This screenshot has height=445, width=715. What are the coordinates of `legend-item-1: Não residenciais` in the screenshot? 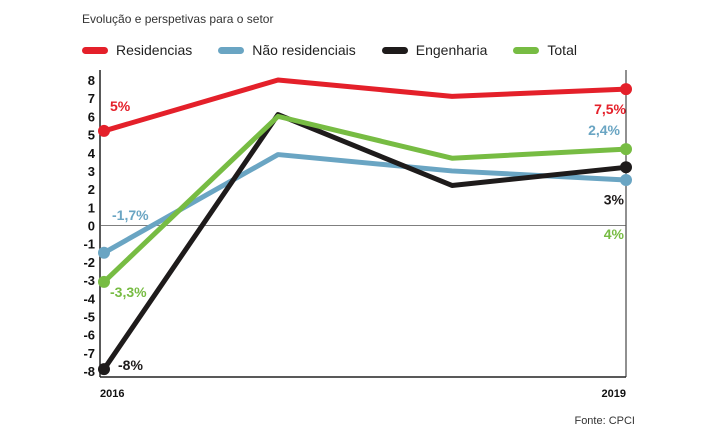 It's located at (287, 50).